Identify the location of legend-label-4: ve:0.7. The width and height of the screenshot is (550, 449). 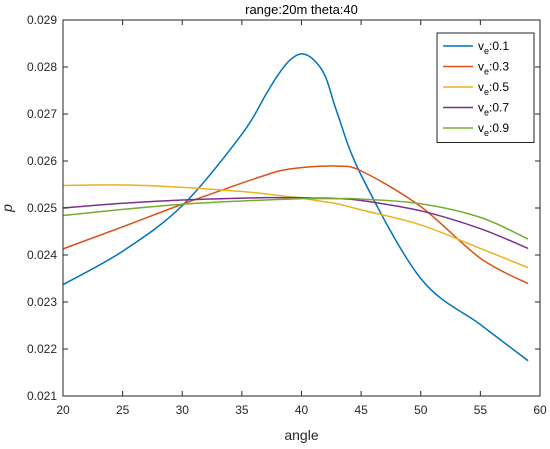
(493, 109).